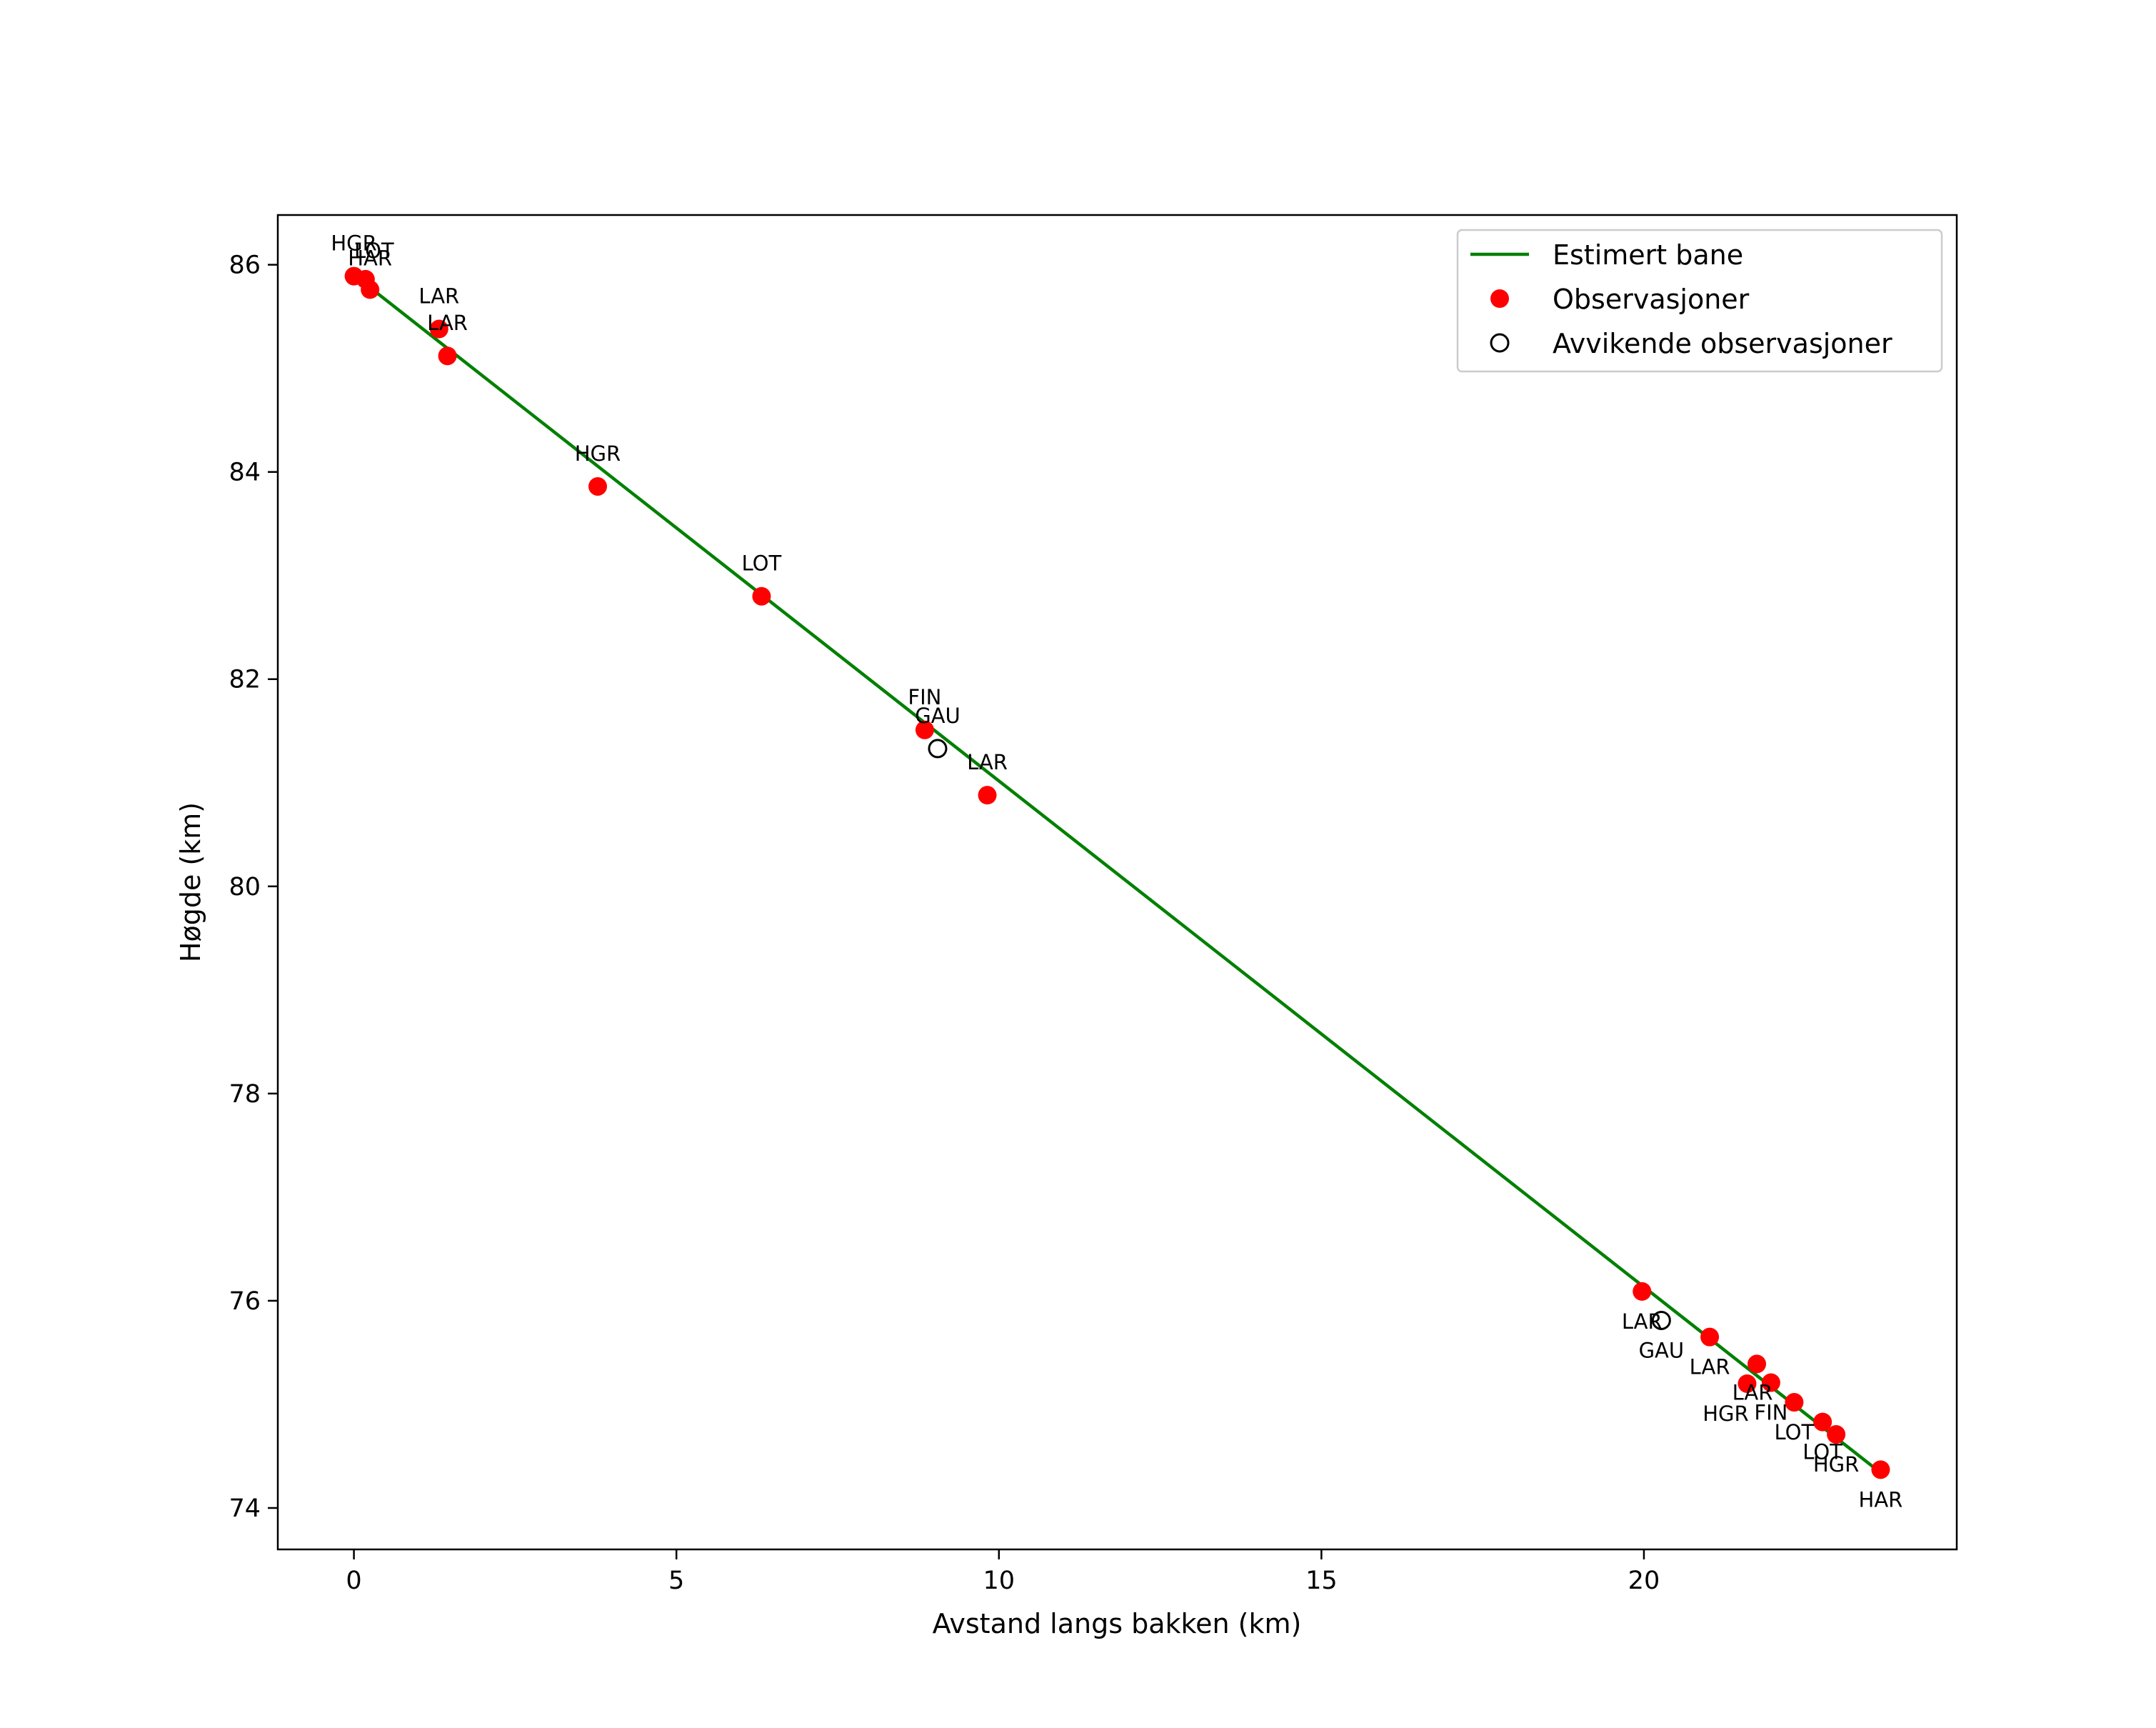 The image size is (2156, 1728). I want to click on y-tick-label: 78, so click(245, 1094).